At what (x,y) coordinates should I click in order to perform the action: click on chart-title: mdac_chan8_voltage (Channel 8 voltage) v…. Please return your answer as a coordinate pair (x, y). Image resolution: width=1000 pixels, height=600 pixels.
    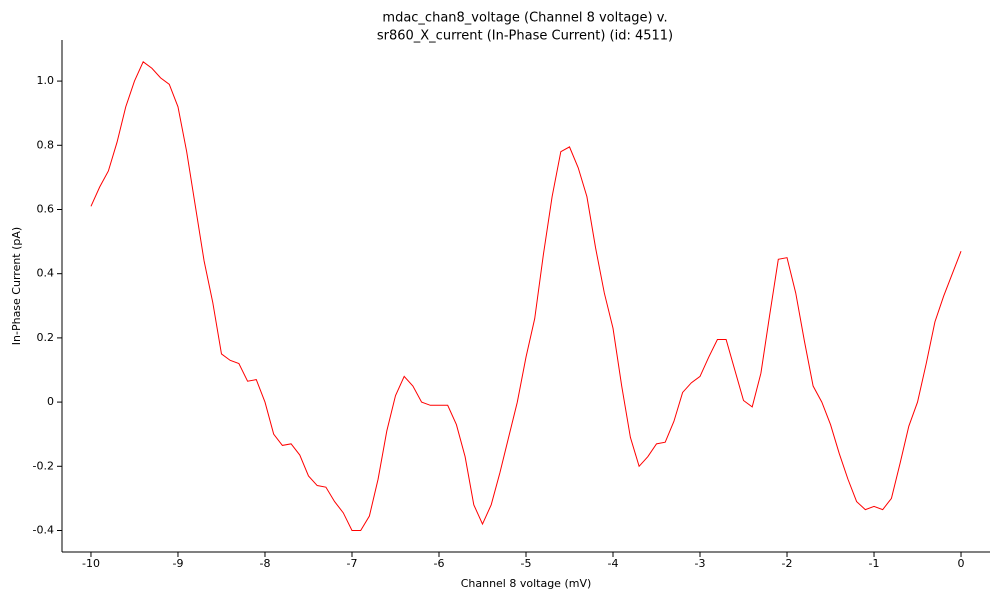
    Looking at the image, I should click on (524, 18).